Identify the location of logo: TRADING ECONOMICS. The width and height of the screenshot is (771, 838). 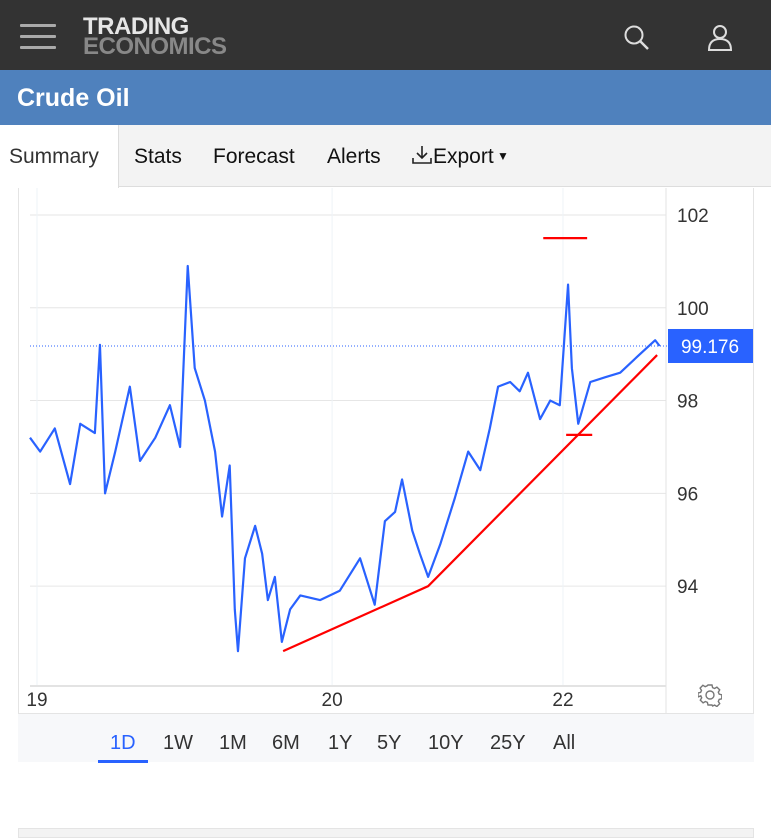
(155, 36).